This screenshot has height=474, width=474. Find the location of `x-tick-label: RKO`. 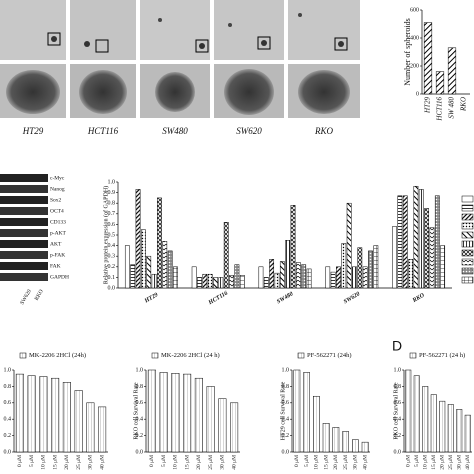

x-tick-label: RKO is located at coordinates (418, 298).